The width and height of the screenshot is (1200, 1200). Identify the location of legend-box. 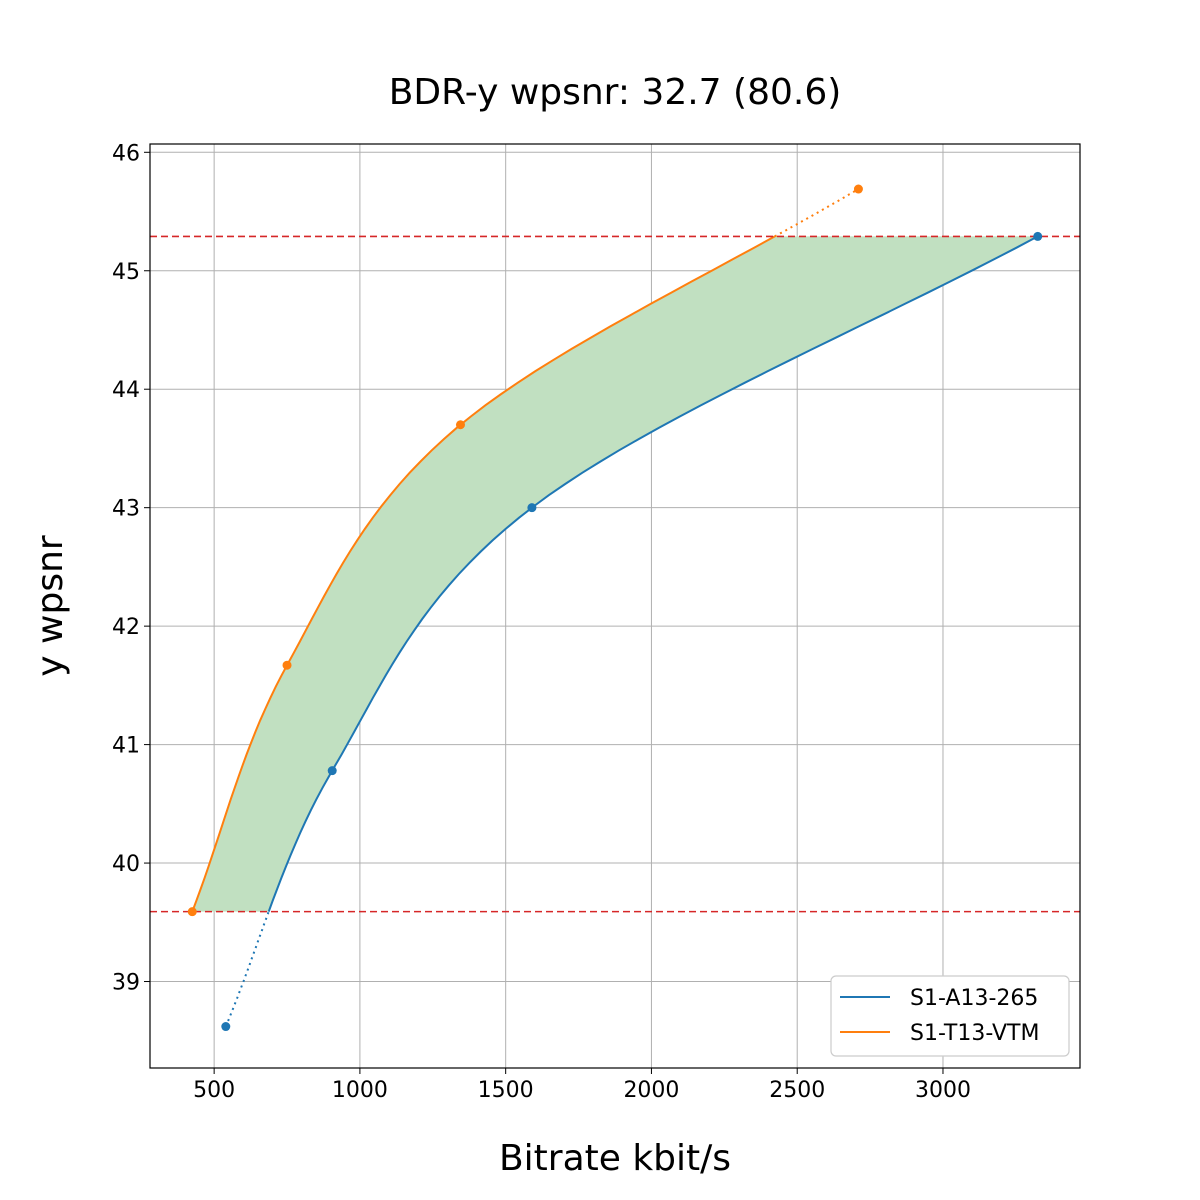
(950, 1016).